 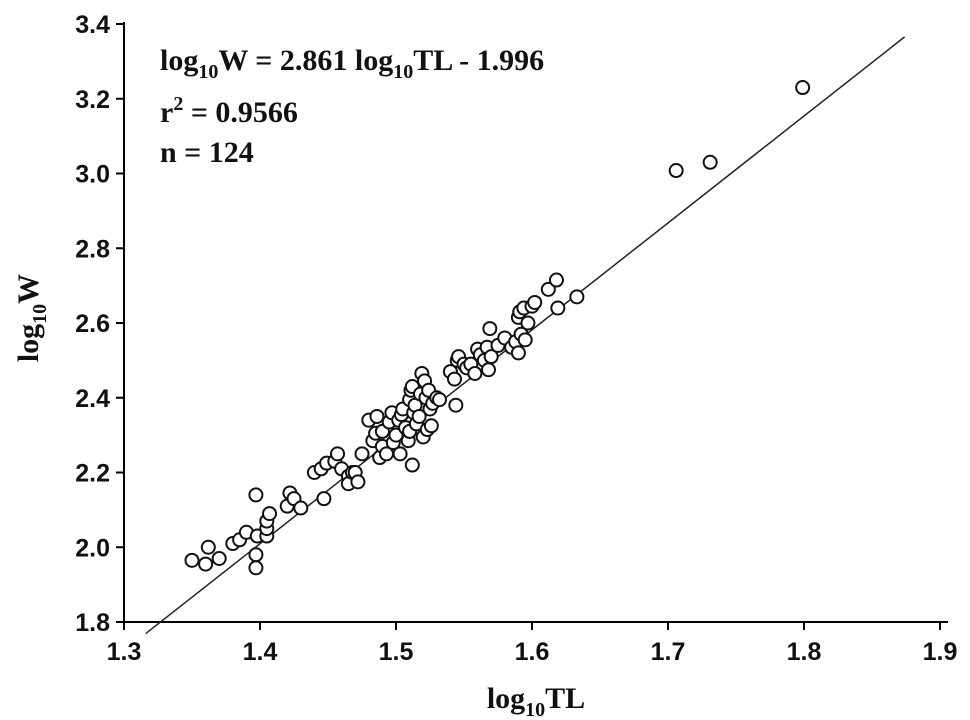 What do you see at coordinates (124, 652) in the screenshot?
I see `x-tick-label: 1.3` at bounding box center [124, 652].